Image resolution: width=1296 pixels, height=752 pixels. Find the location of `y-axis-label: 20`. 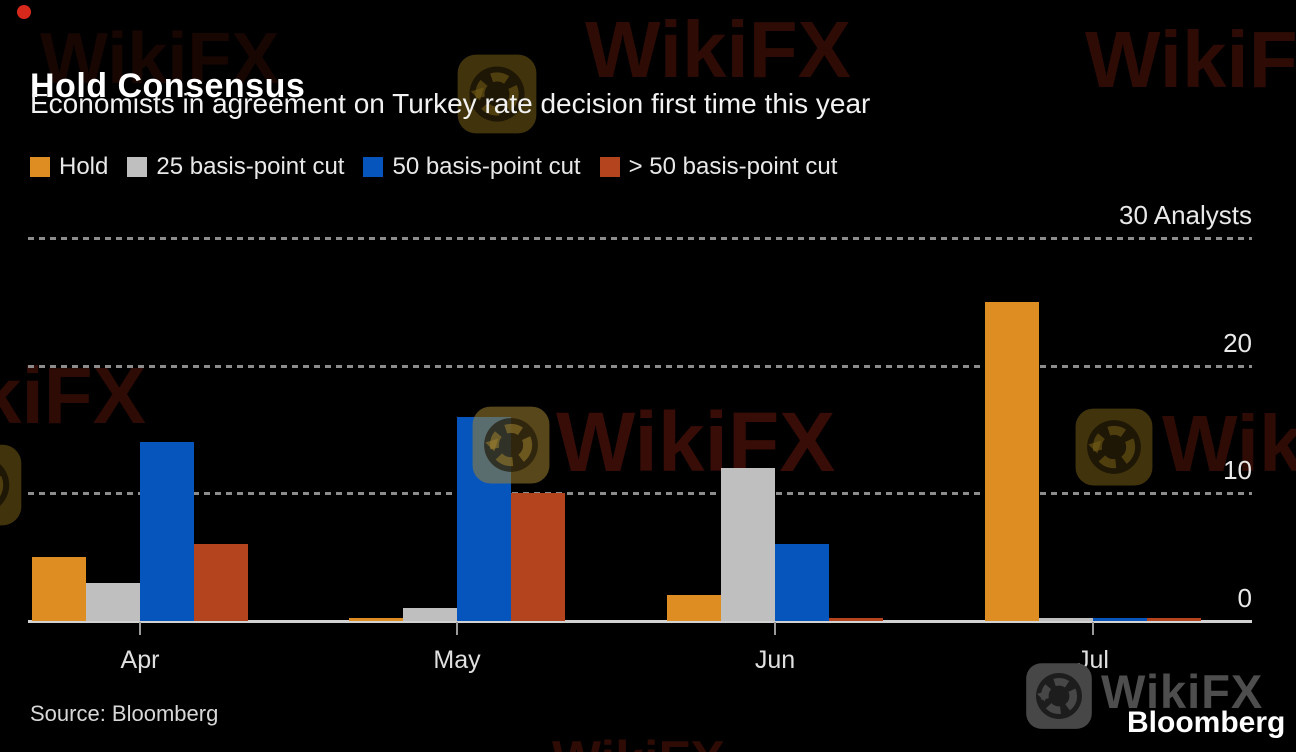

y-axis-label: 20 is located at coordinates (1237, 342).